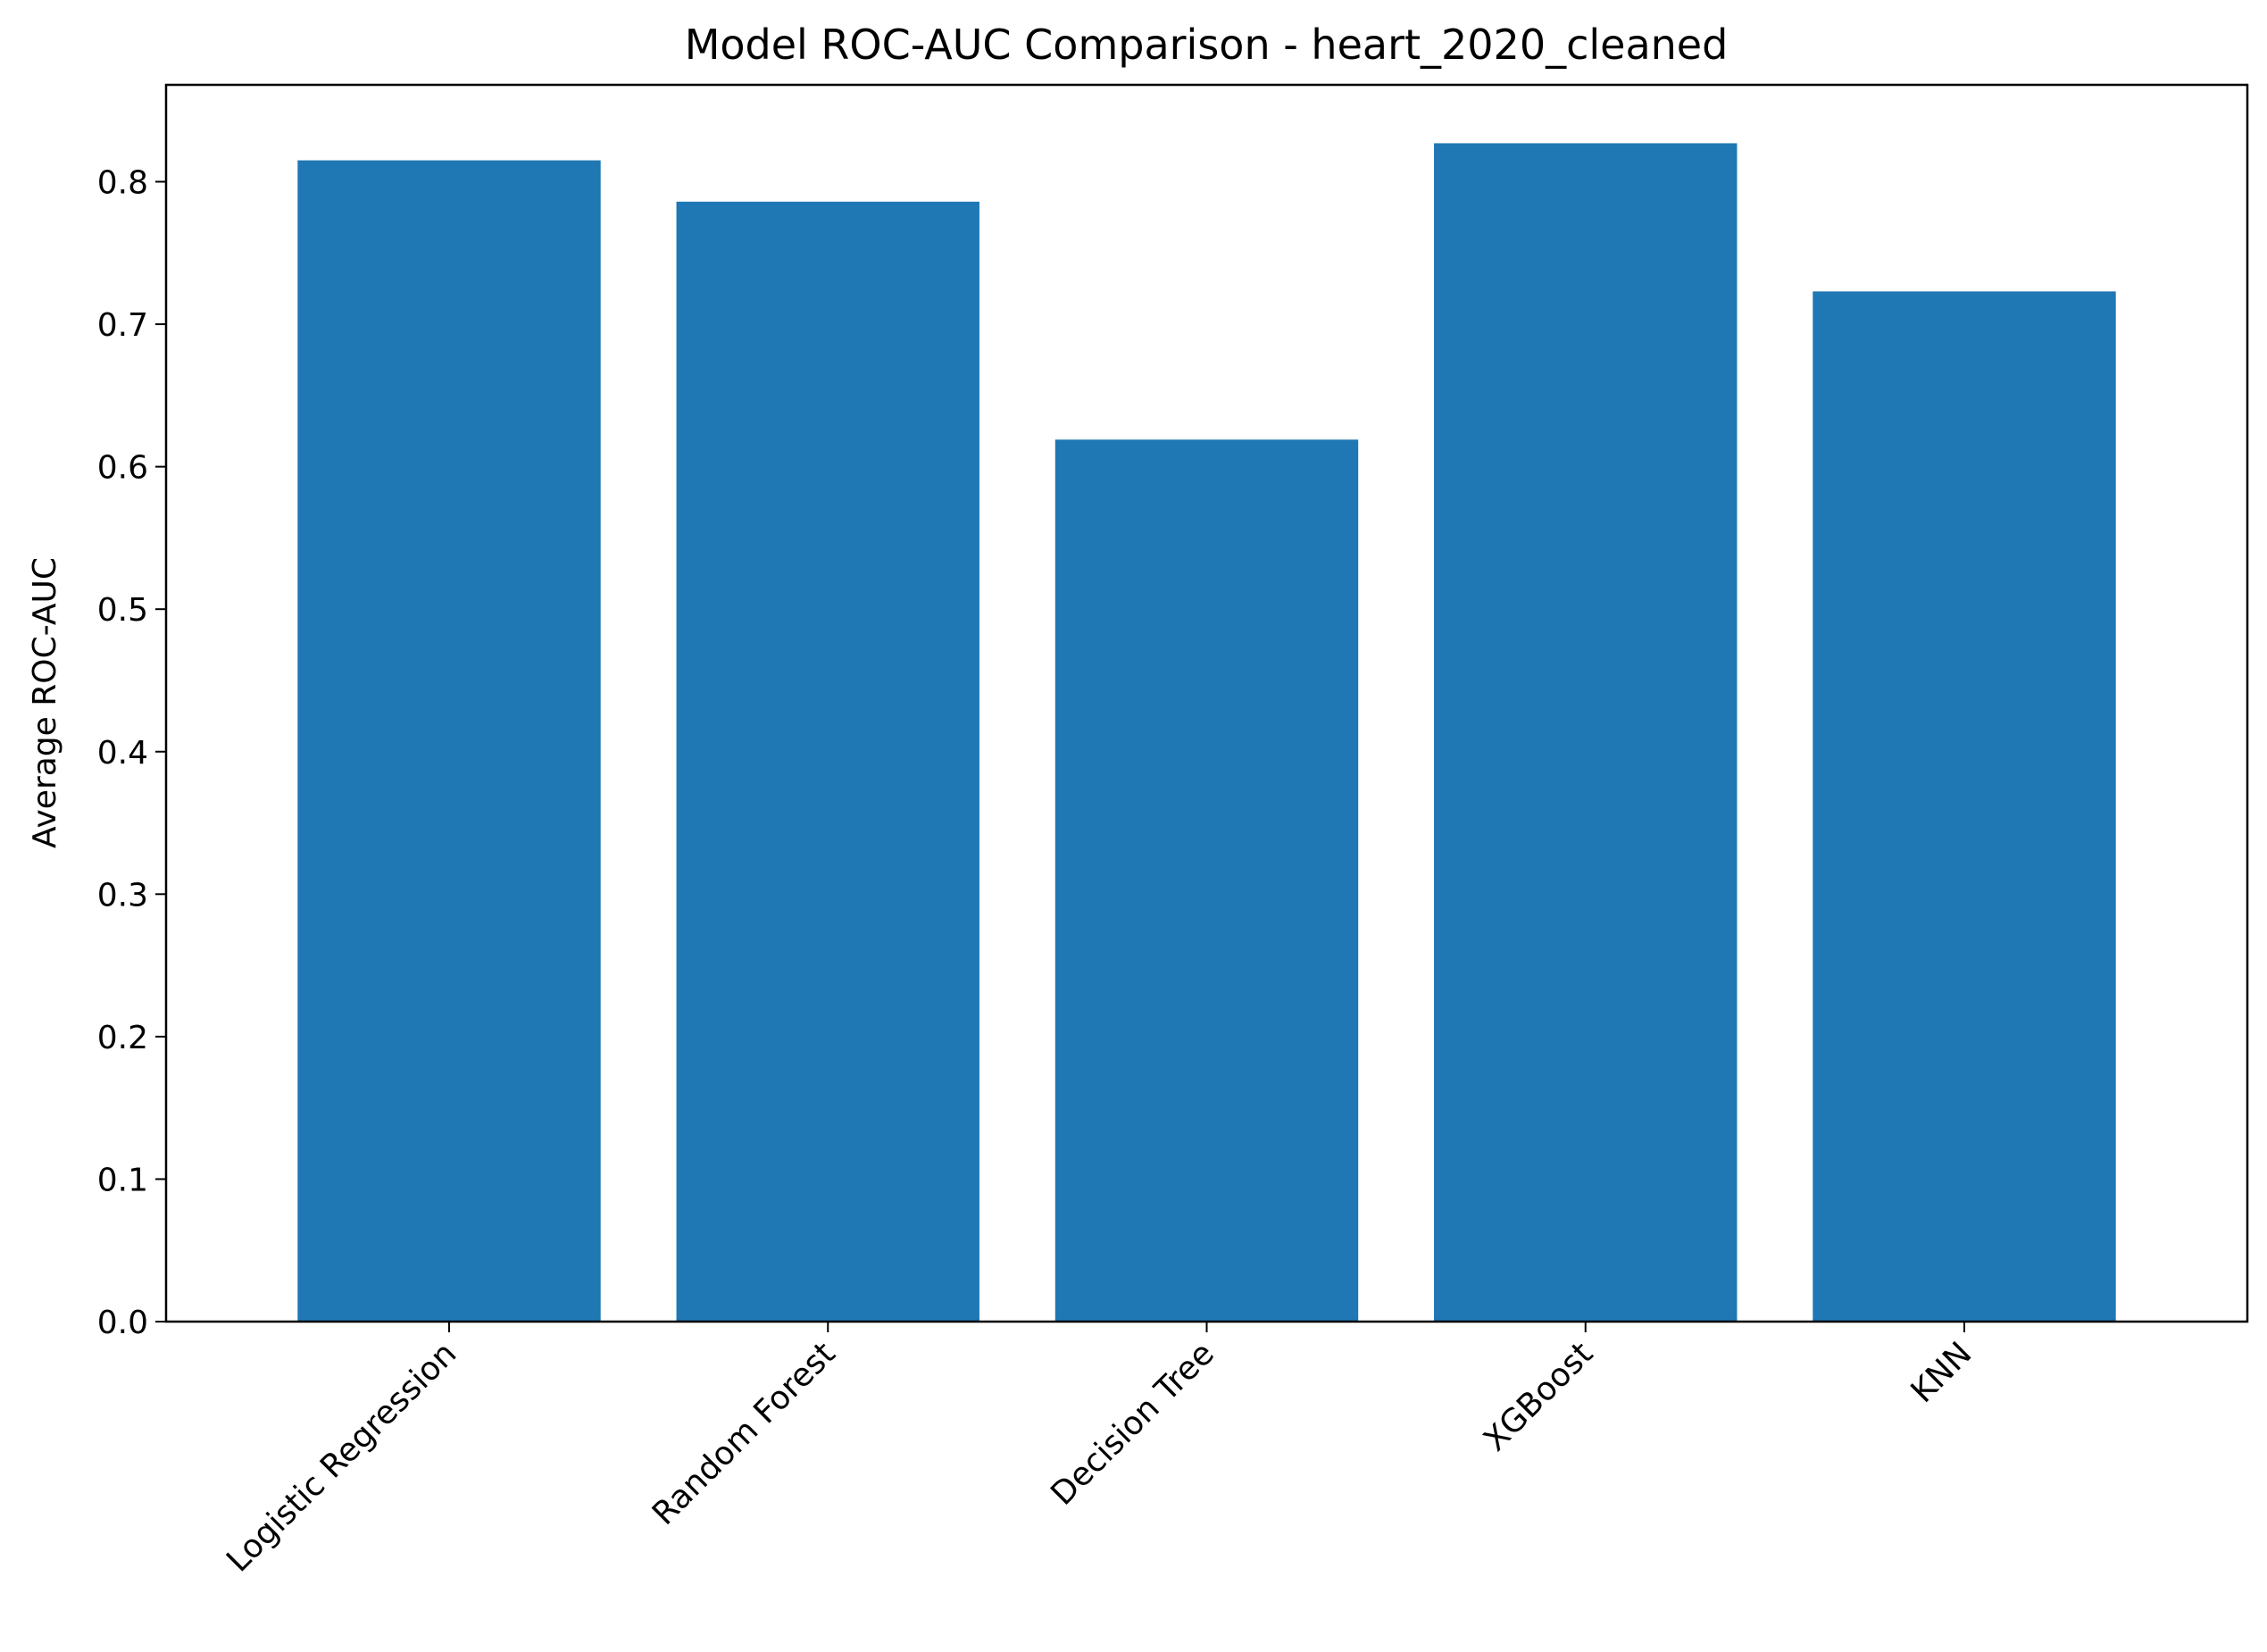 The image size is (2267, 1652). What do you see at coordinates (122, 753) in the screenshot?
I see `y-tick-label: 0.4` at bounding box center [122, 753].